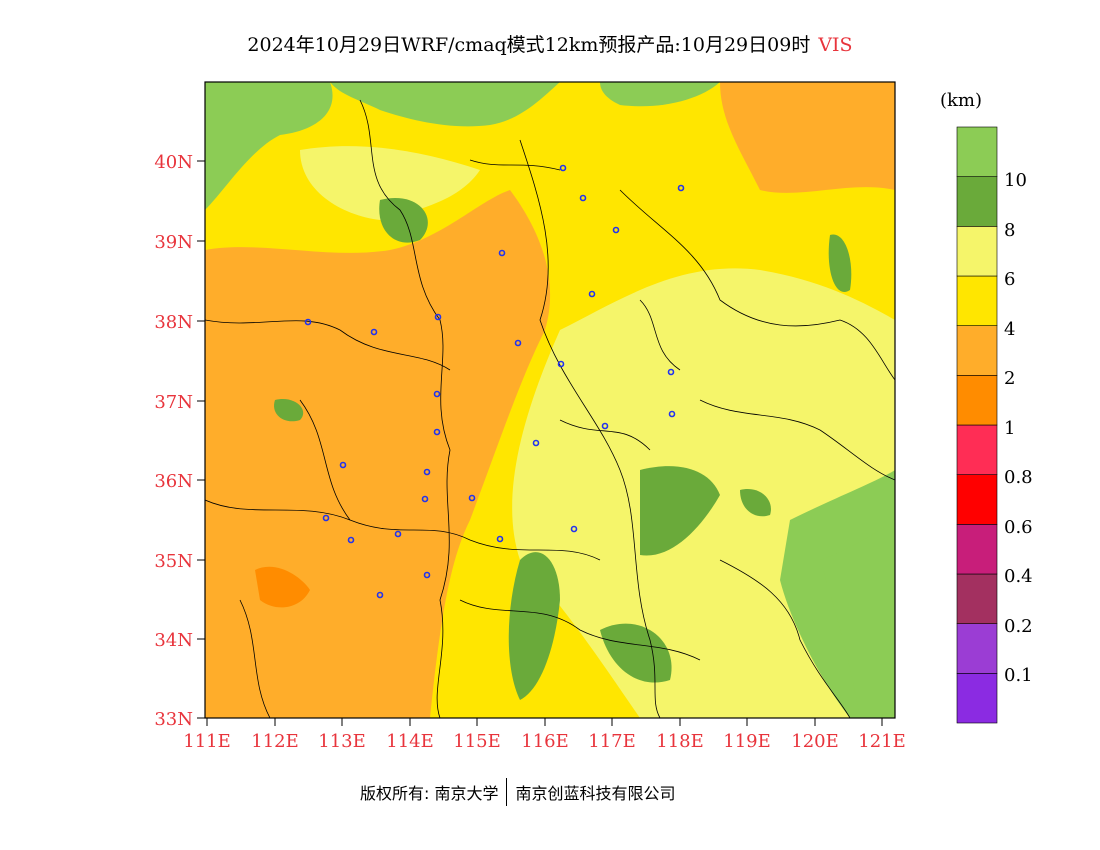 The height and width of the screenshot is (850, 1100). I want to click on colorbar-label: 0.2, so click(1018, 626).